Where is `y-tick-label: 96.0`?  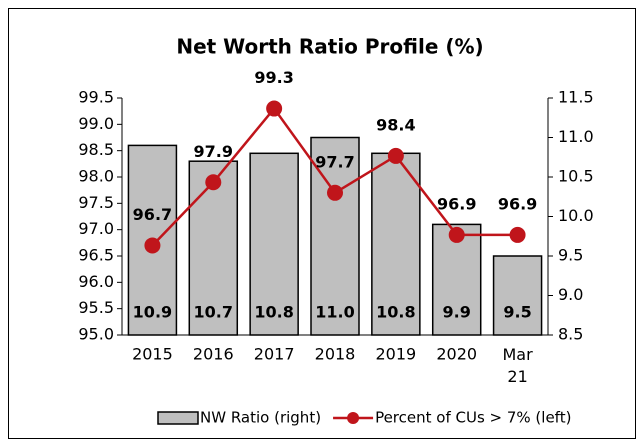 y-tick-label: 96.0 is located at coordinates (96, 281).